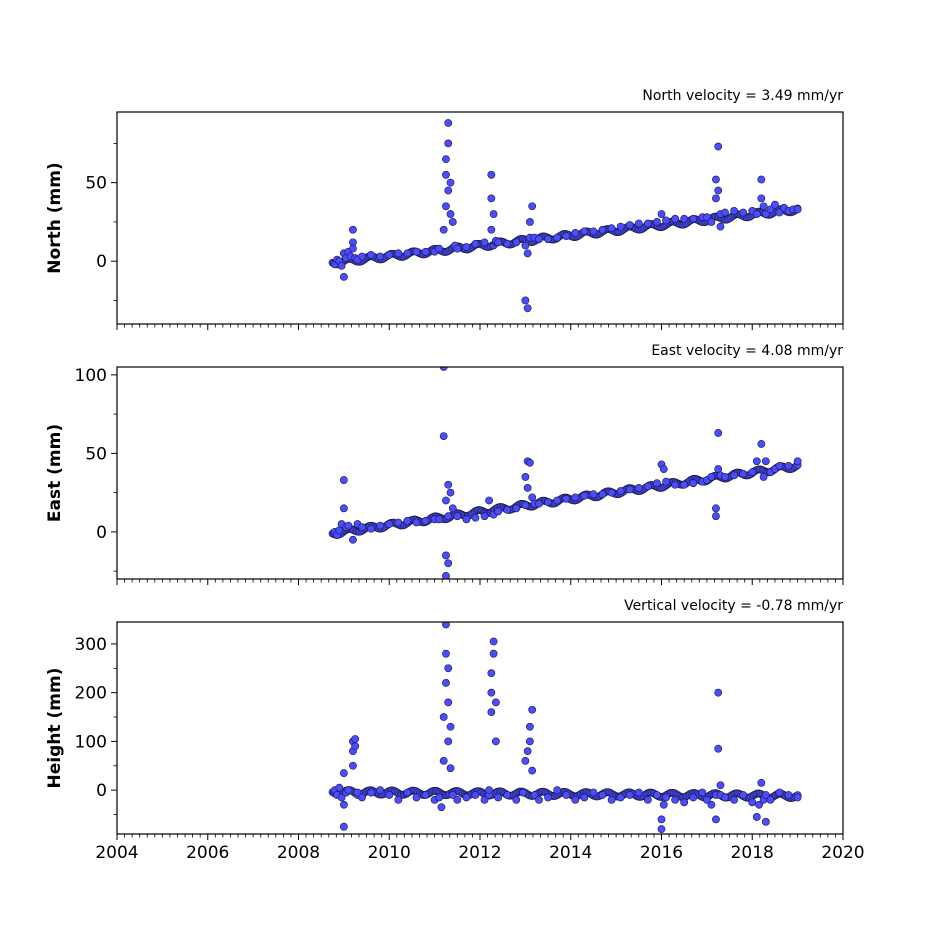  What do you see at coordinates (207, 853) in the screenshot?
I see `x-tick-label: 2006` at bounding box center [207, 853].